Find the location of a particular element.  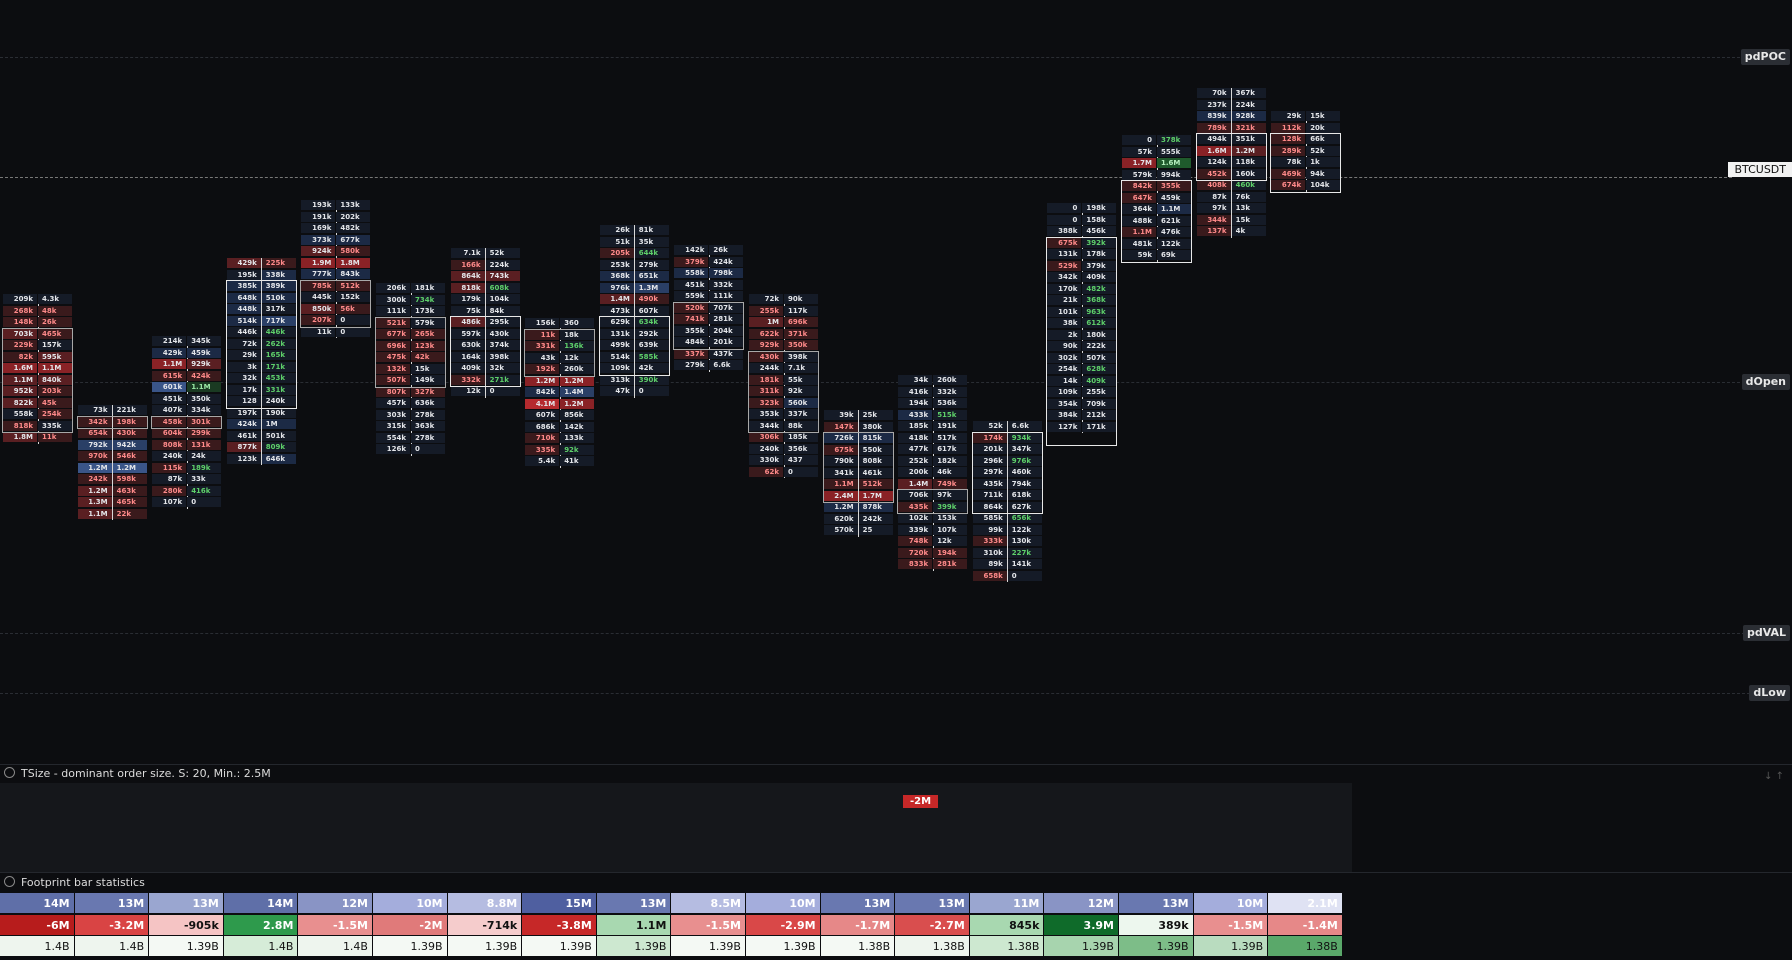

footprint-bid-cell: 469k is located at coordinates (1288, 173).